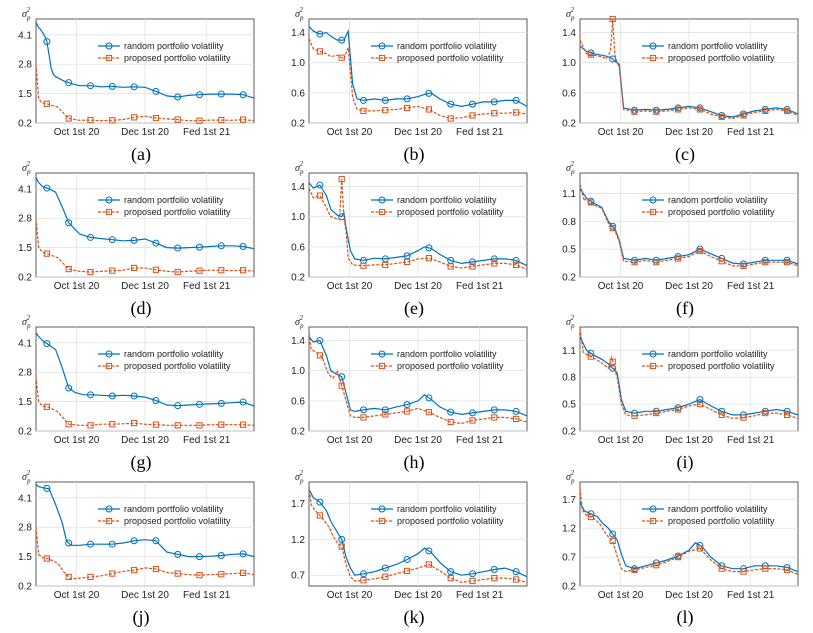  Describe the element at coordinates (685, 462) in the screenshot. I see `panel-label: (i)` at that location.